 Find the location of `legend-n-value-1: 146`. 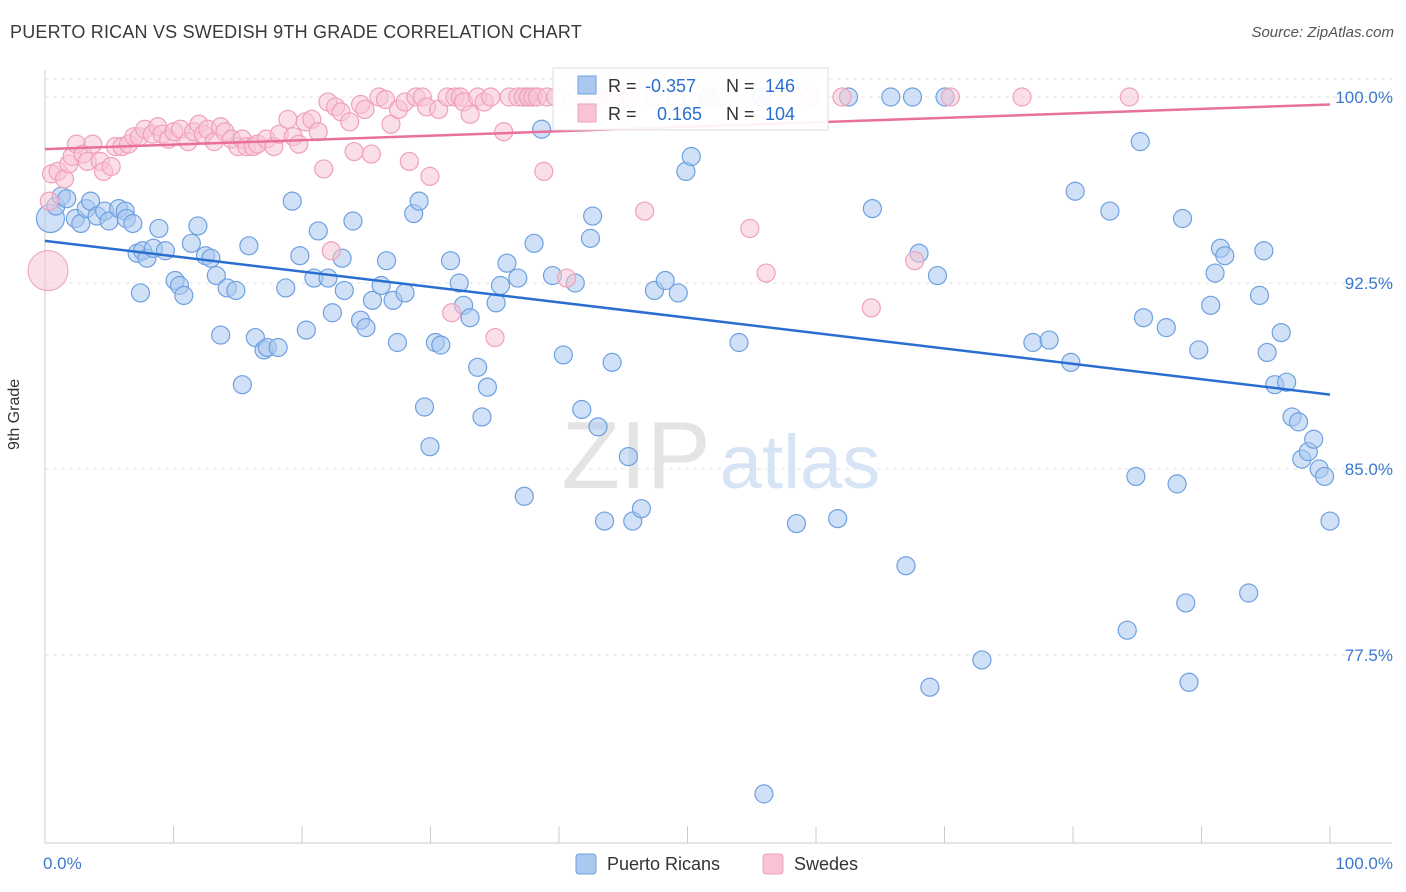

legend-n-value-1: 146 is located at coordinates (780, 86).